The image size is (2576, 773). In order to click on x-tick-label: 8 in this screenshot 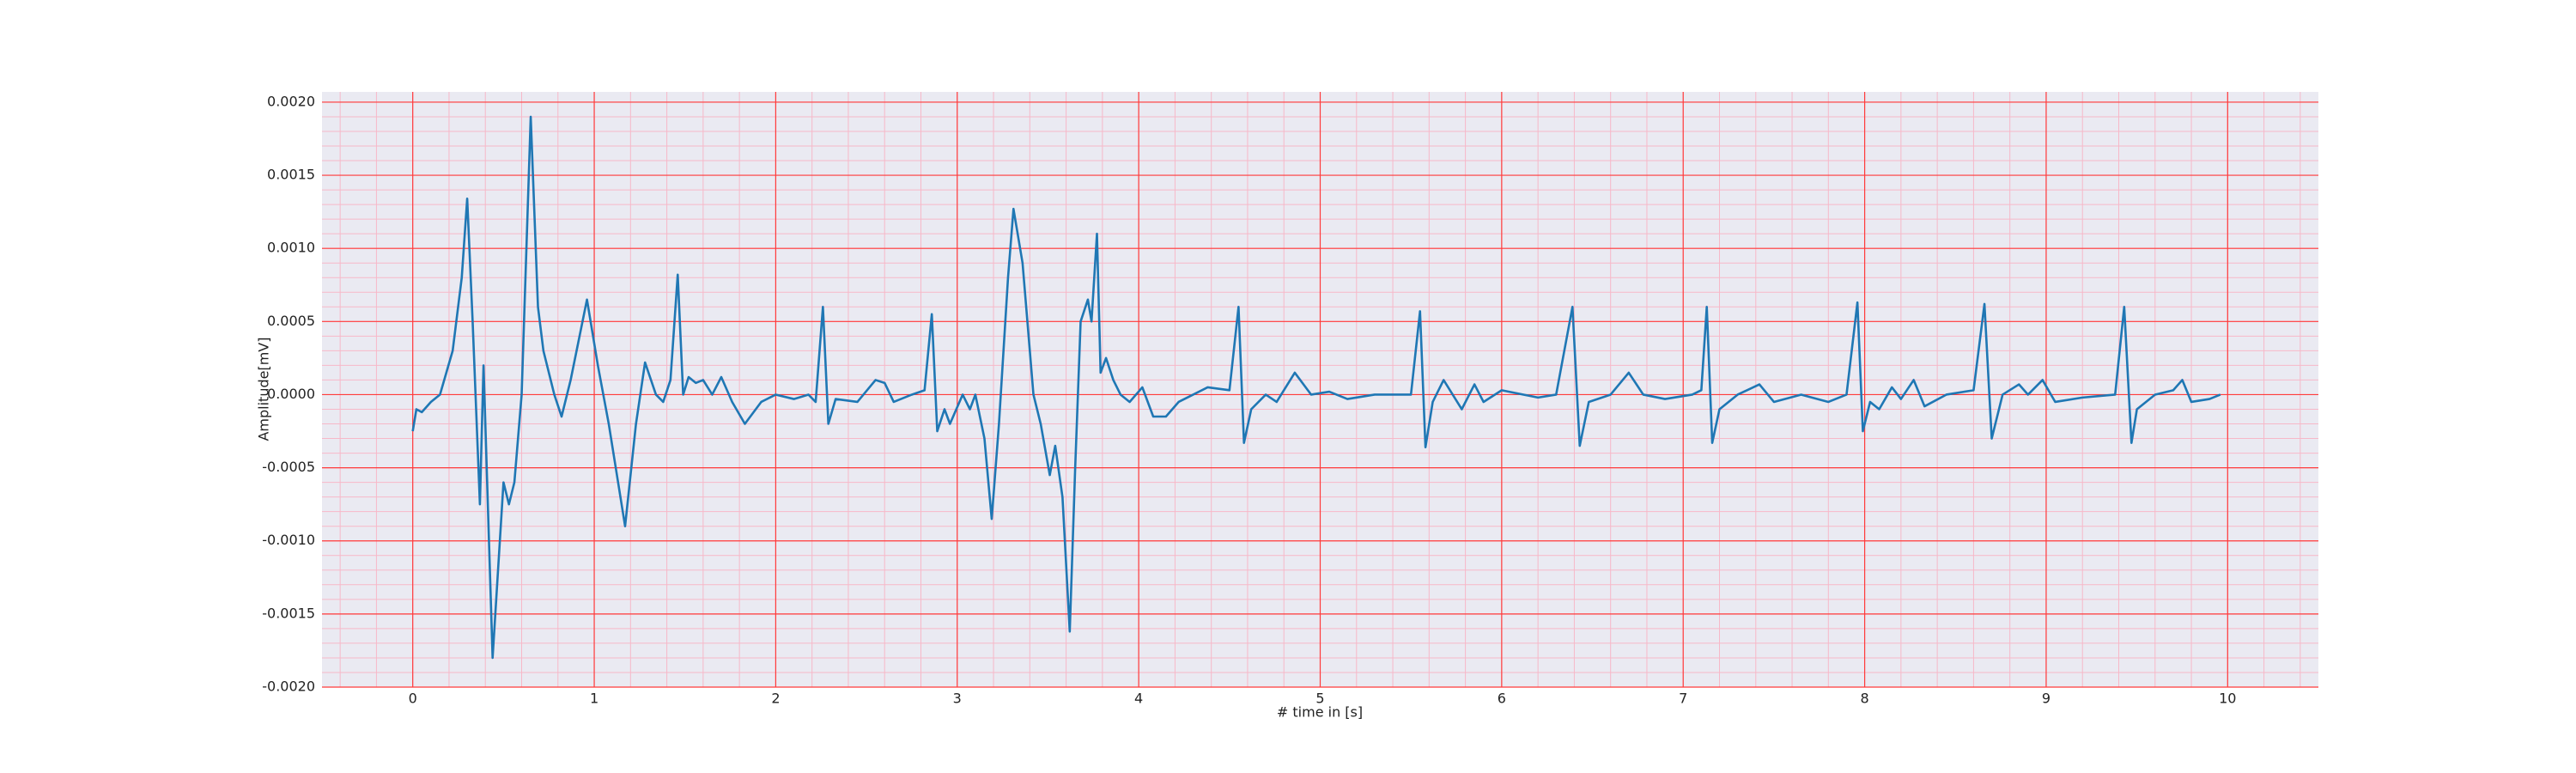, I will do `click(1864, 699)`.